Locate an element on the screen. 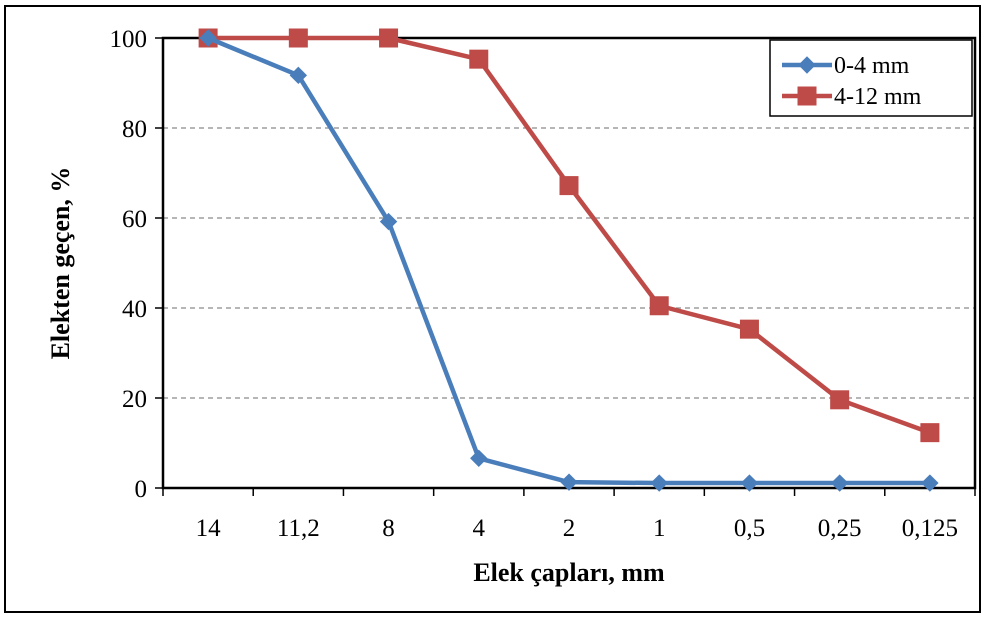 This screenshot has width=987, height=619. legend-items: 0-4 mm 4-12 mm is located at coordinates (852, 81).